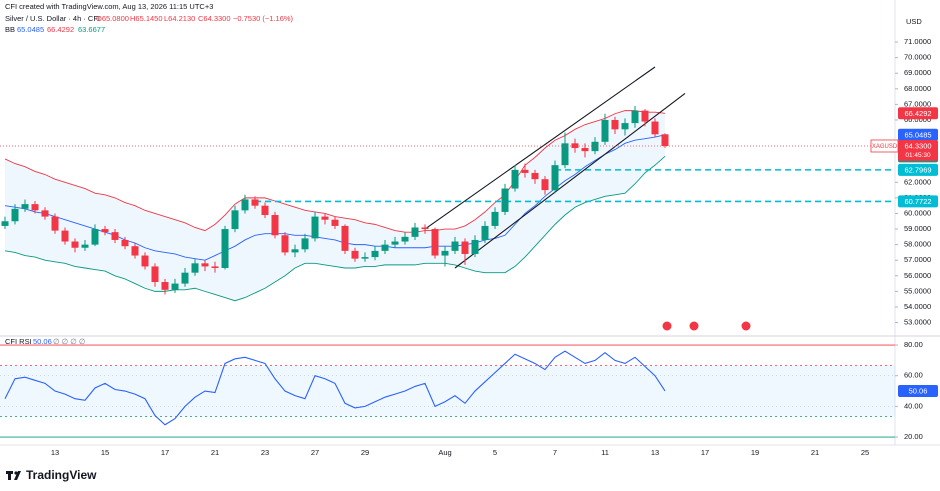  I want to click on y-tick-label: 69.0000, so click(917, 72).